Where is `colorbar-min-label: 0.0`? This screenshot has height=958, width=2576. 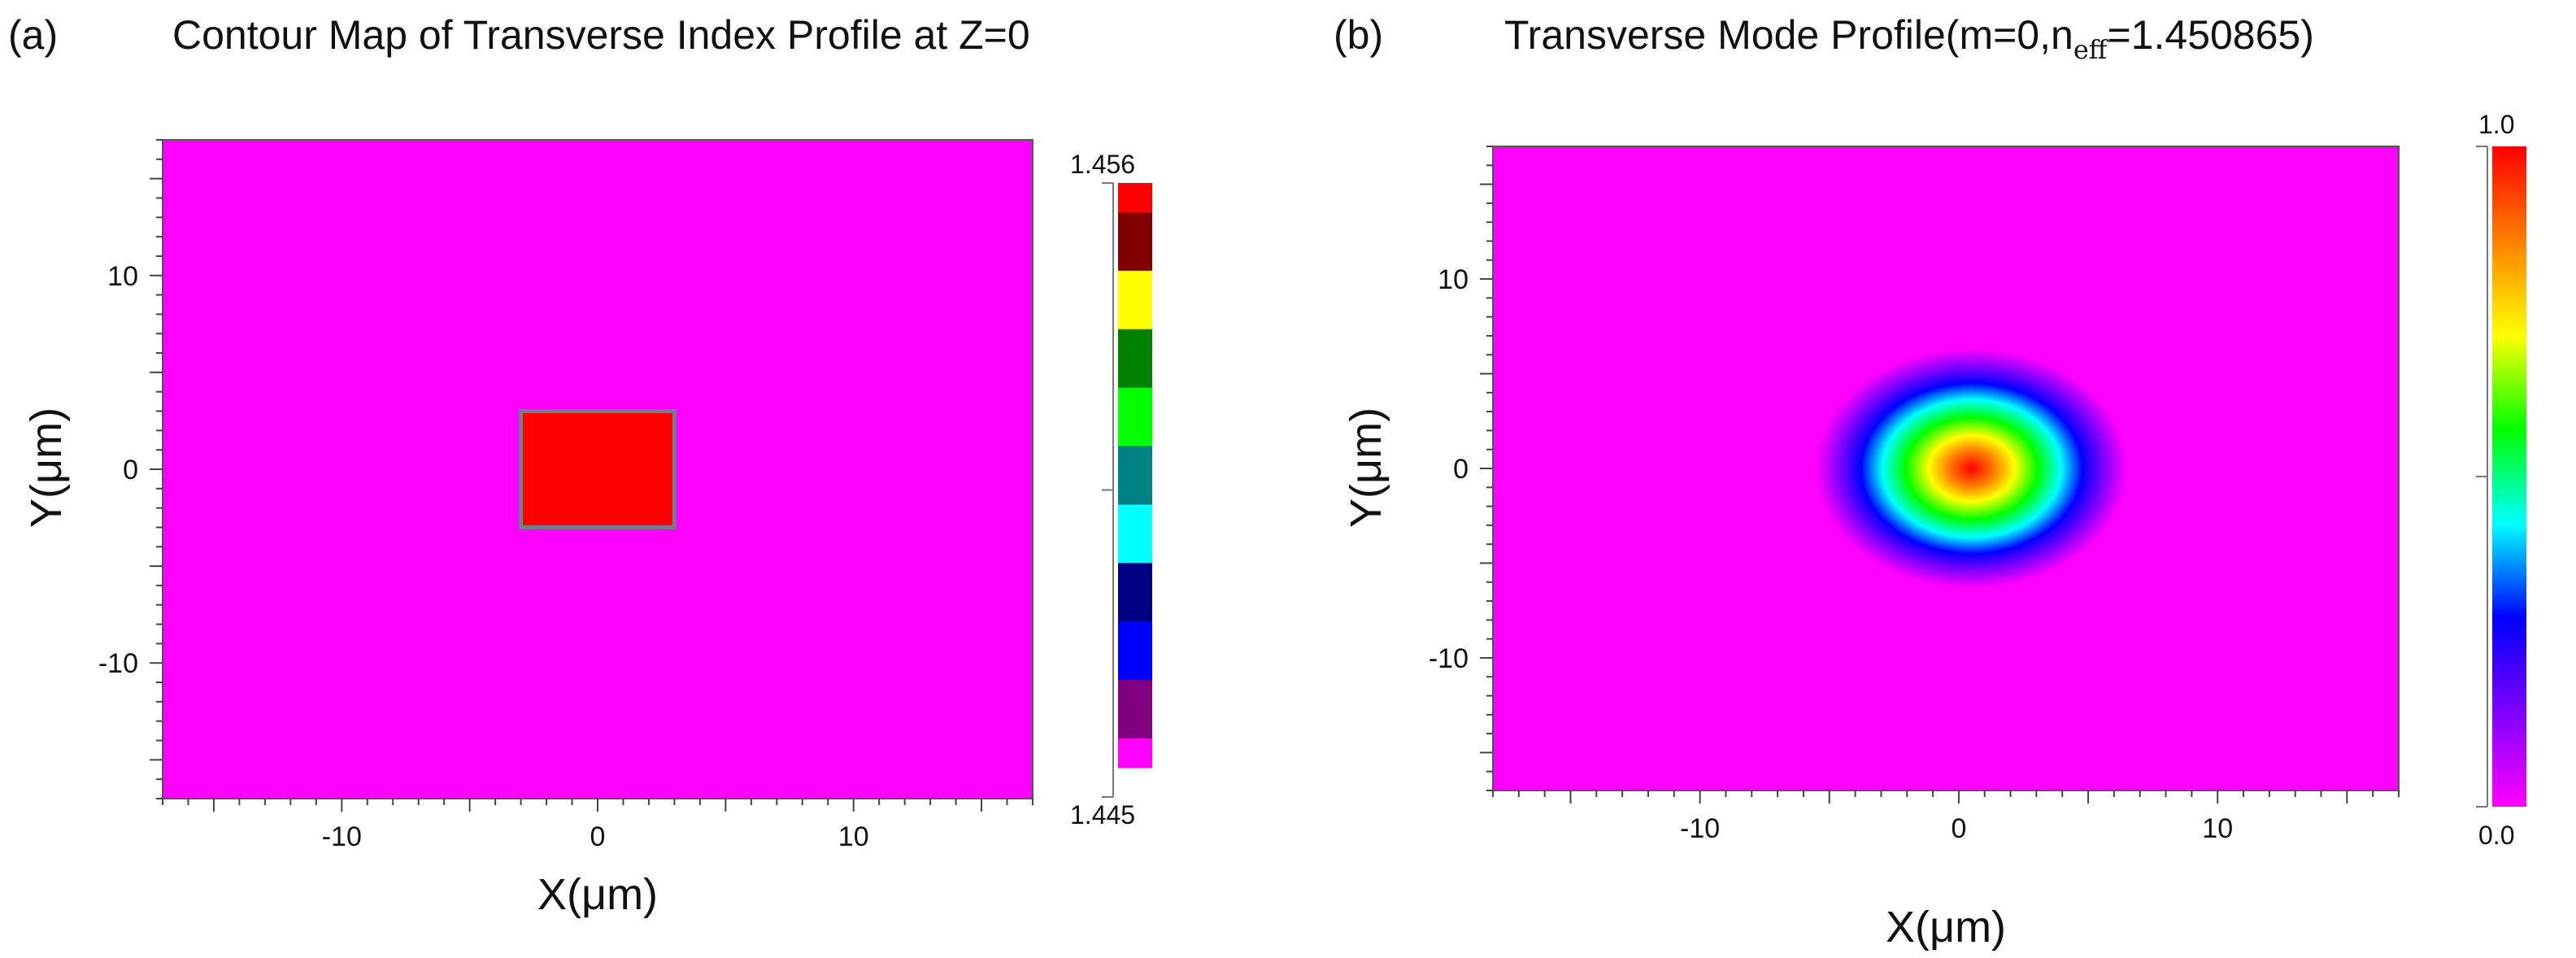
colorbar-min-label: 0.0 is located at coordinates (2496, 835).